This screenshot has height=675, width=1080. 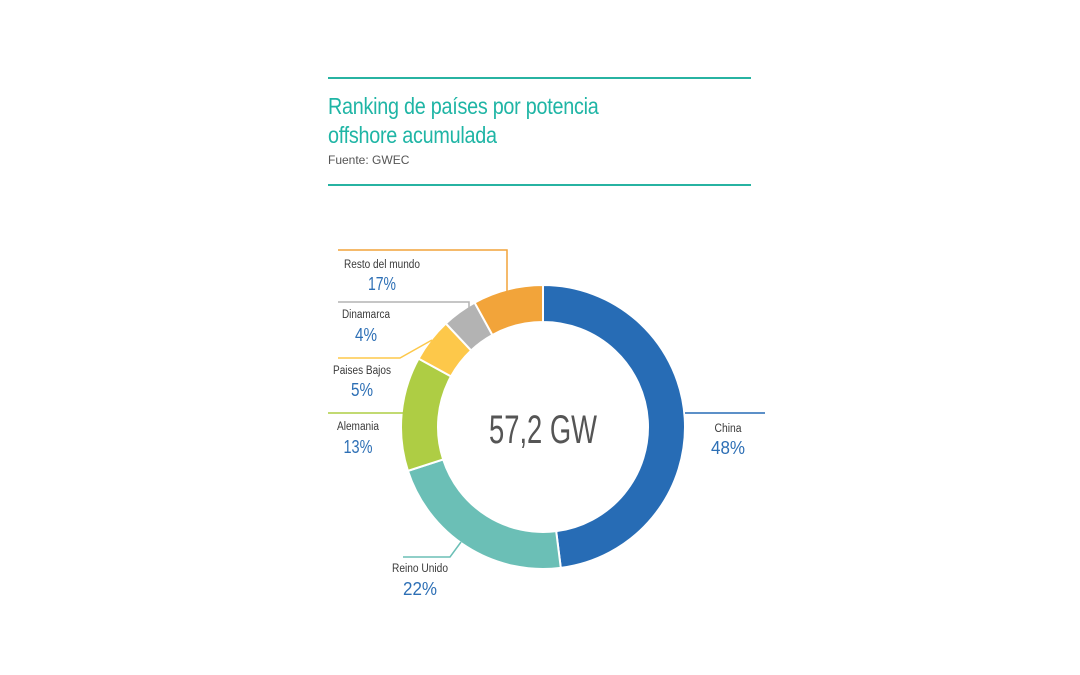 What do you see at coordinates (358, 447) in the screenshot?
I see `value-alemania: 13%` at bounding box center [358, 447].